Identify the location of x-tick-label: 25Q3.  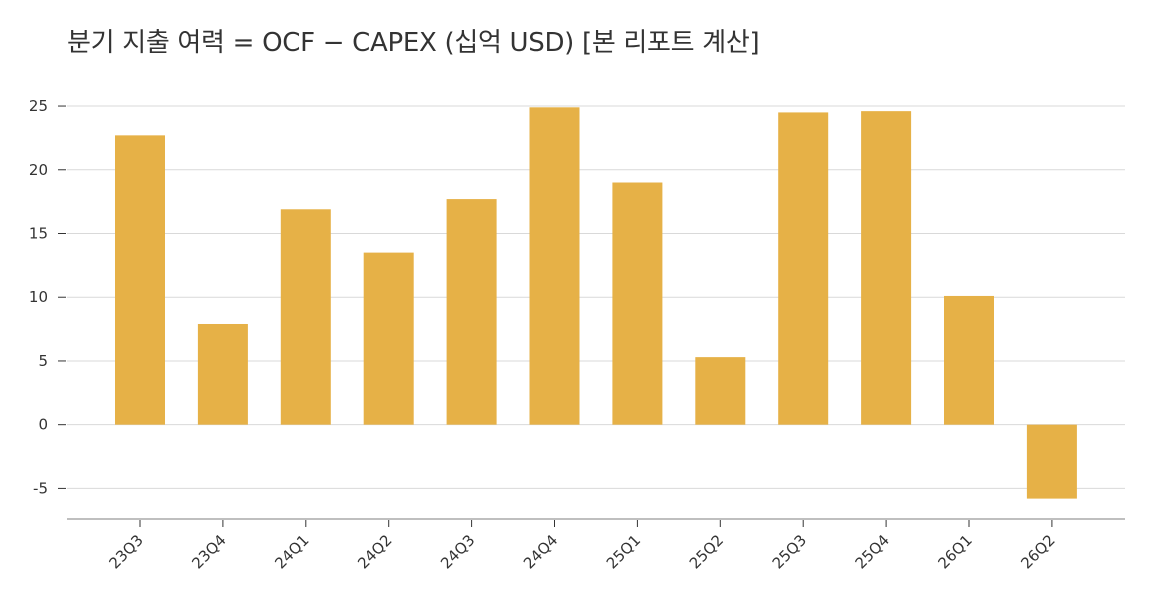
(789, 551).